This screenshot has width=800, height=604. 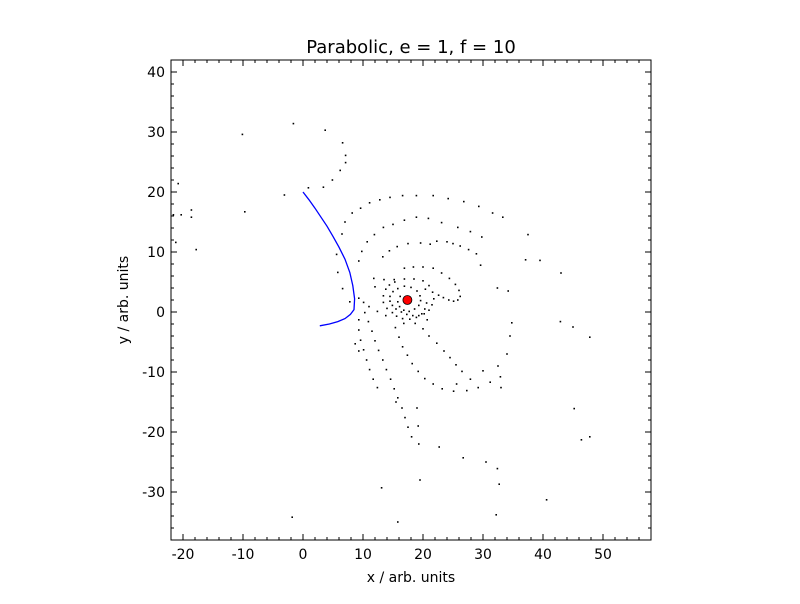 What do you see at coordinates (411, 578) in the screenshot?
I see `x-axis-label: x / arb. units` at bounding box center [411, 578].